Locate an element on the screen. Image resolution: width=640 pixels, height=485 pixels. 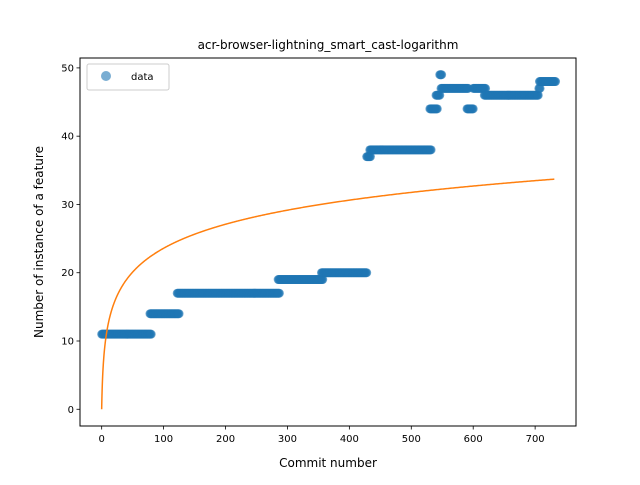
x-tick-label: 500 is located at coordinates (411, 439).